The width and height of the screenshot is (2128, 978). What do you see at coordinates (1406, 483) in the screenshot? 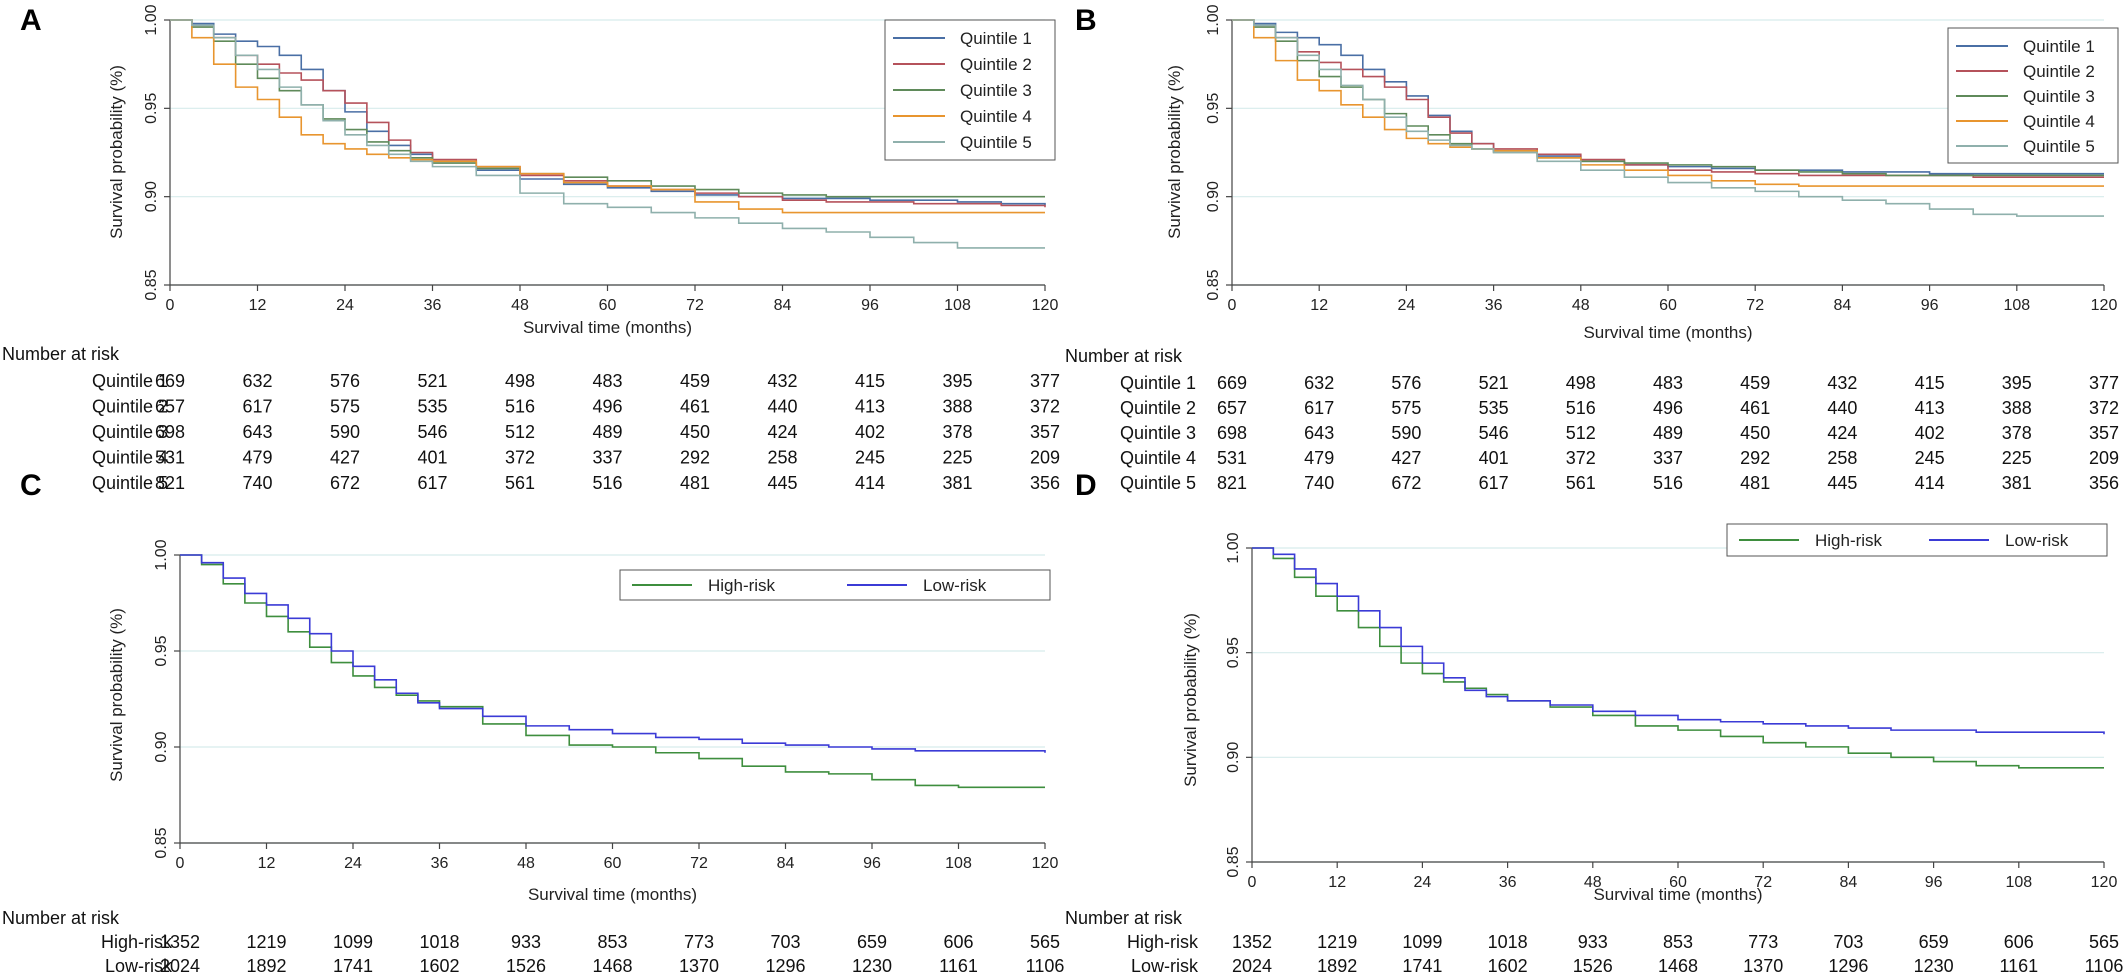
I see `risk-cell: 672` at bounding box center [1406, 483].